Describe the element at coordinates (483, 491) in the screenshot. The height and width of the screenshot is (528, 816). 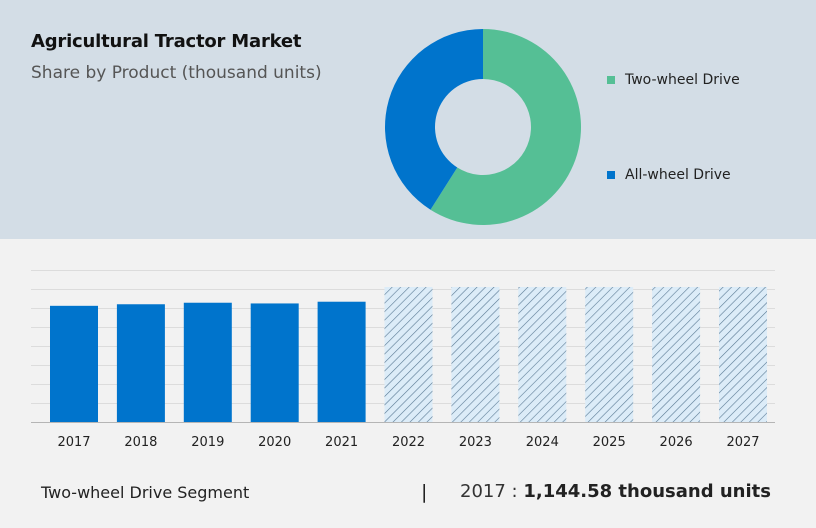
I see `segment-year: 2017` at that location.